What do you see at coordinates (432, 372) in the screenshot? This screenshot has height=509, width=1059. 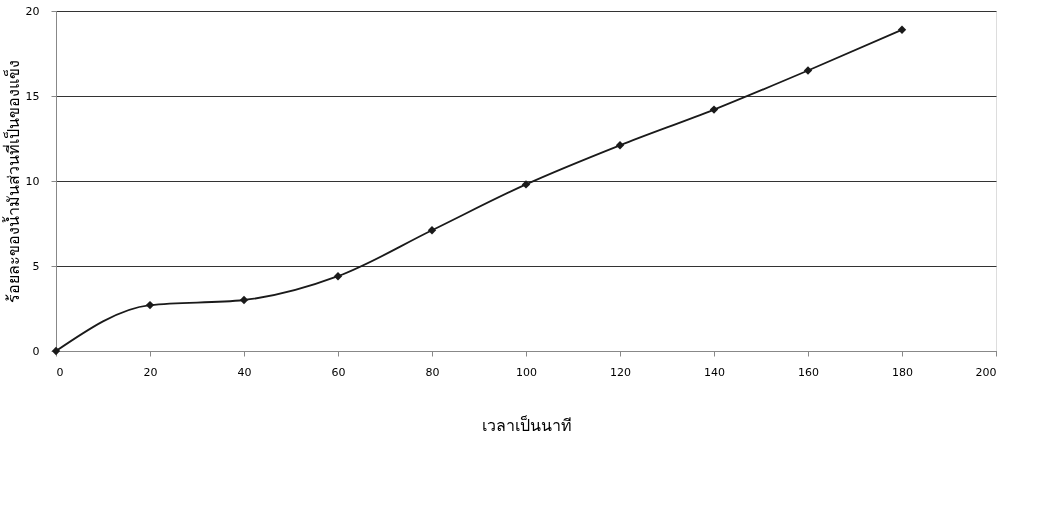 I see `x-tick-label: 80` at bounding box center [432, 372].